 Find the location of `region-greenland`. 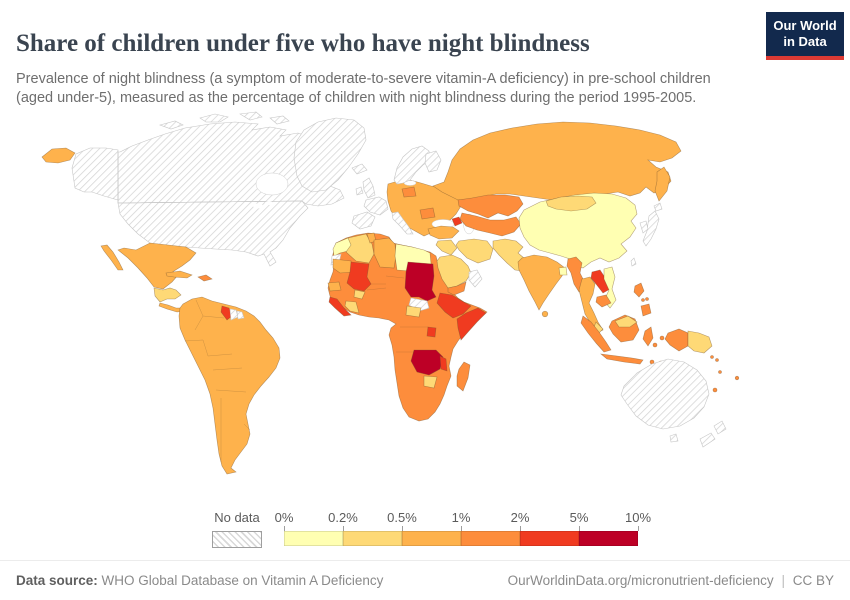

region-greenland is located at coordinates (330, 155).